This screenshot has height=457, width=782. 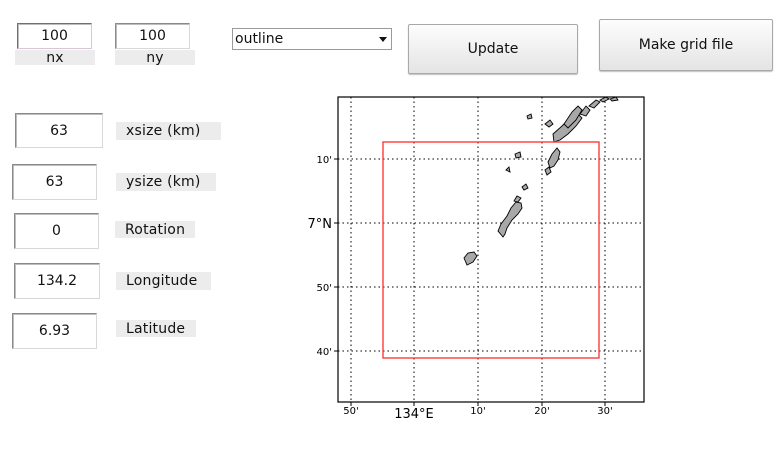 I want to click on model-grid-box, so click(x=491, y=250).